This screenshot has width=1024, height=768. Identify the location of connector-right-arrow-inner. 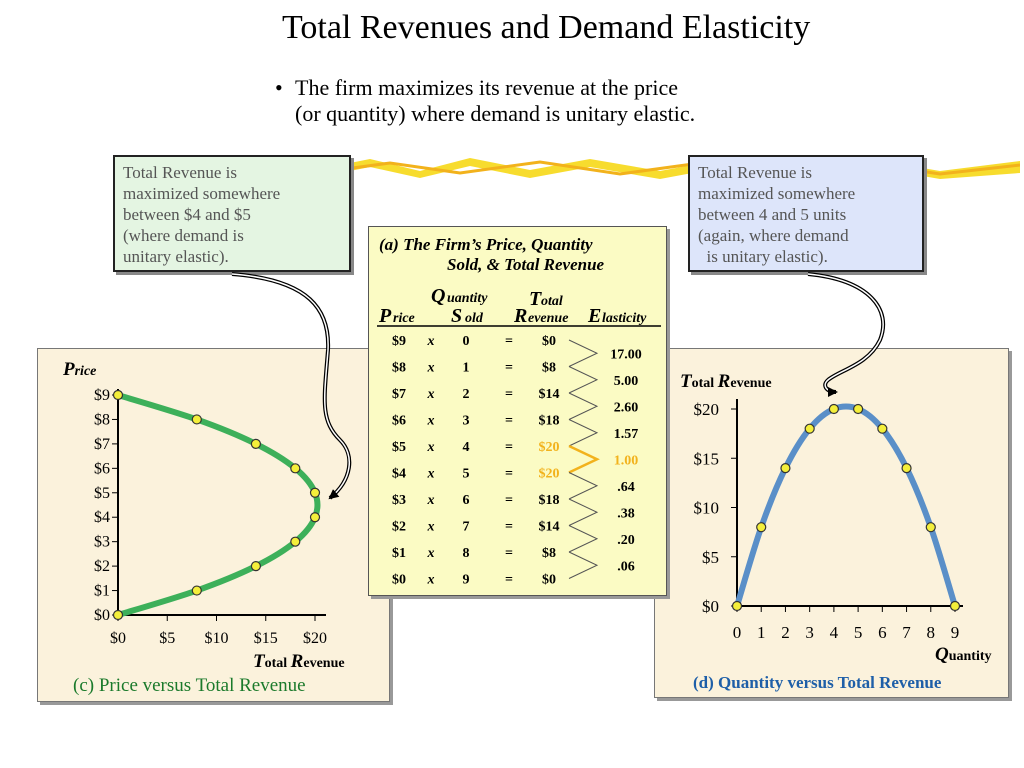
(845, 335).